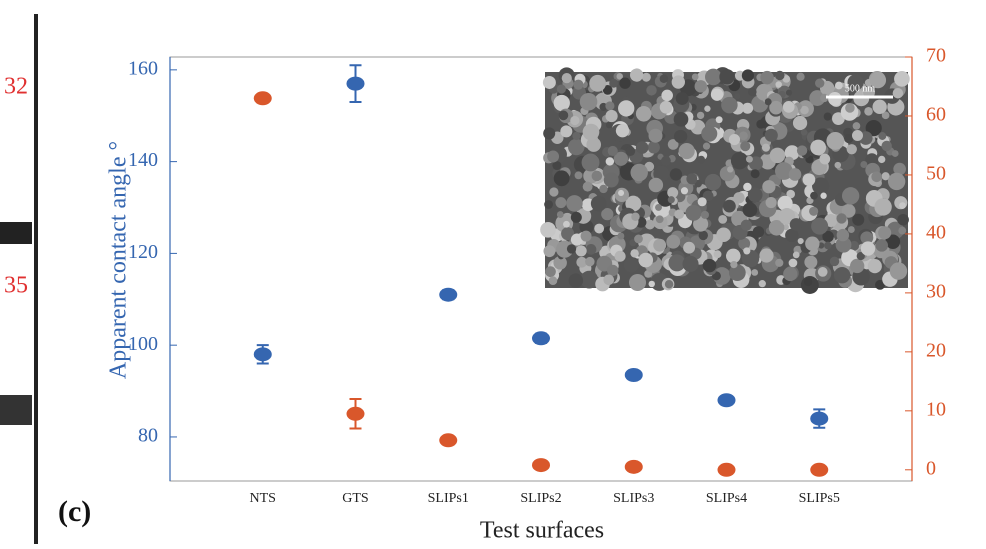 The height and width of the screenshot is (549, 986). Describe the element at coordinates (143, 344) in the screenshot. I see `y-tick-label: 100` at that location.